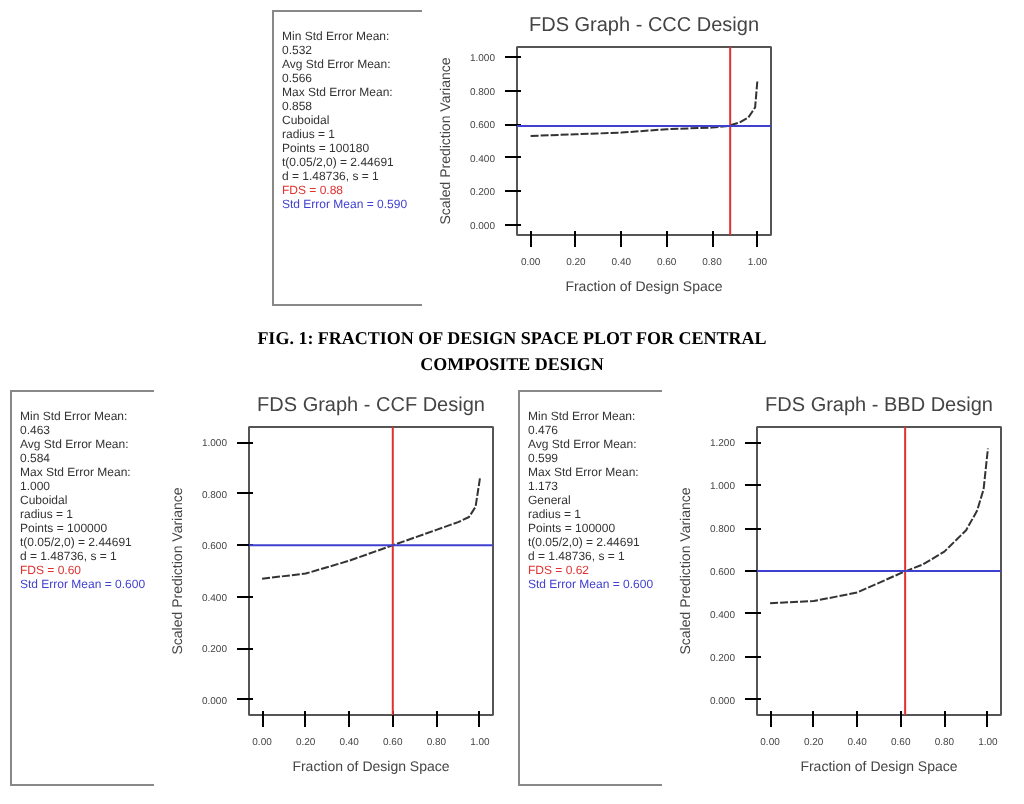  I want to click on text: FIG. 1: FRACTION OF DESIGN SPACE PLOT FOR CENTRAL COMPOSITE DESIGN, so click(512, 352).